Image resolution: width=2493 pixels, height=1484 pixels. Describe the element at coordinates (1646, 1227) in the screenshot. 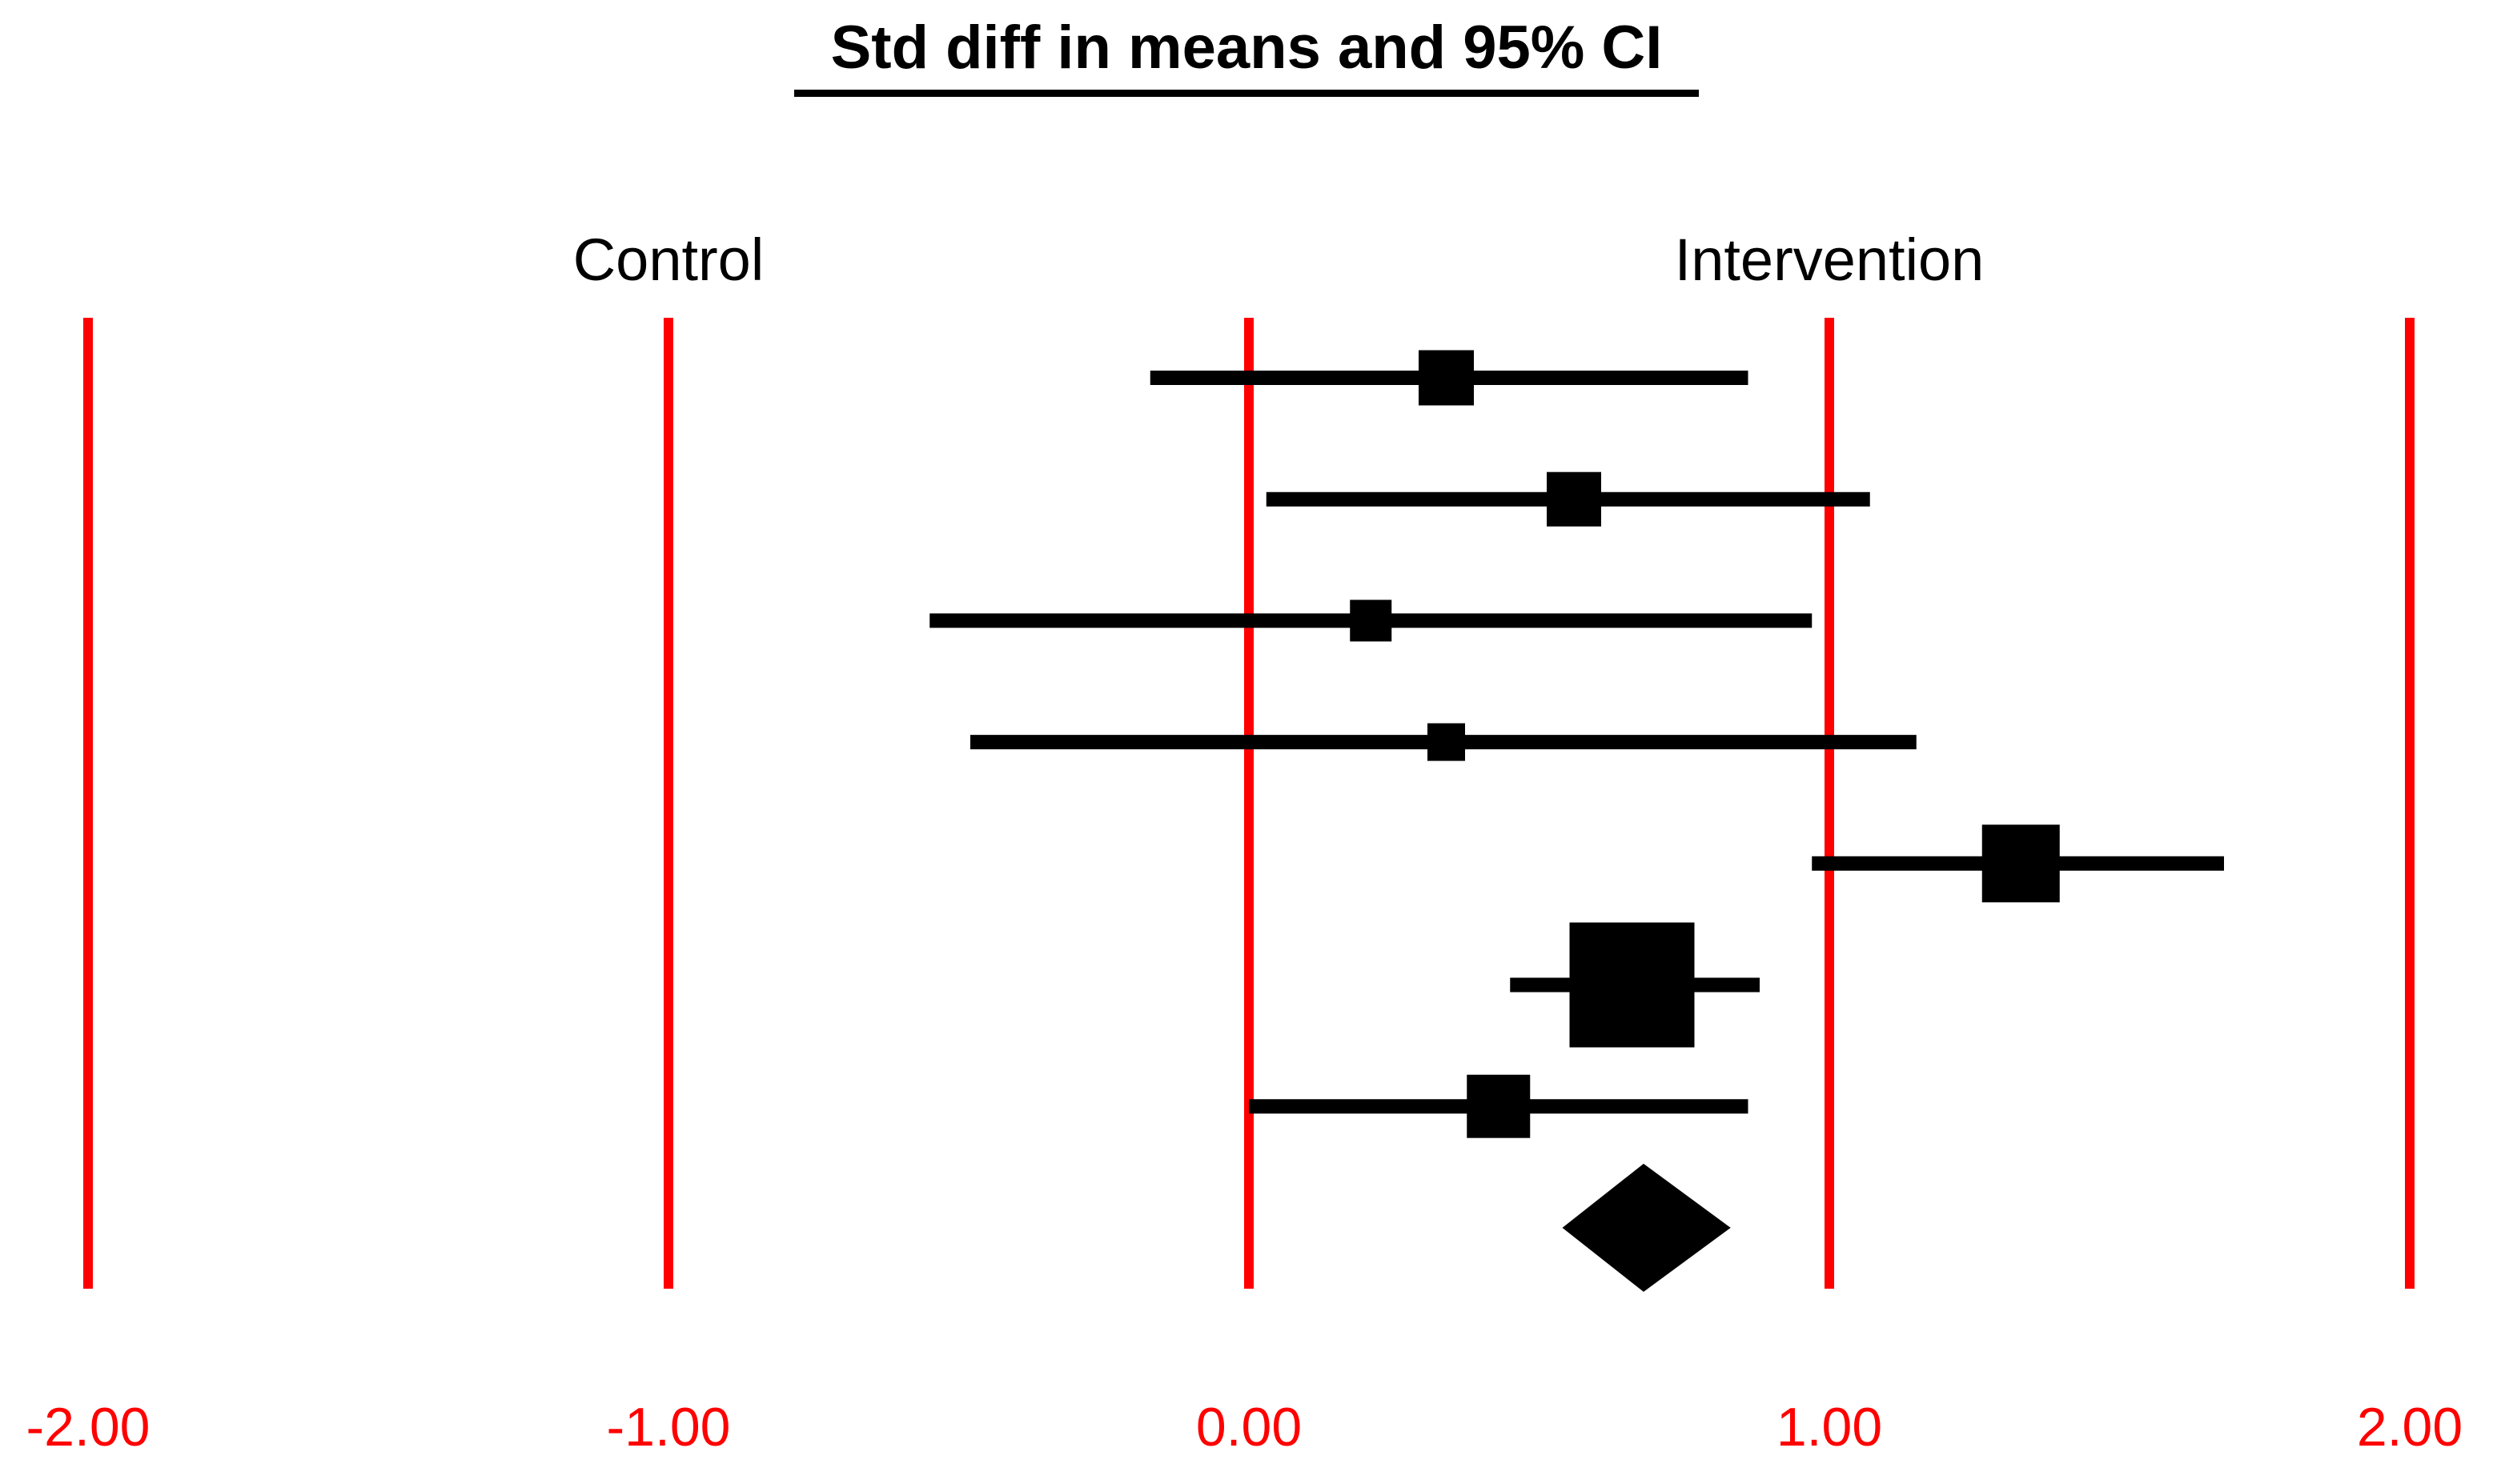

I see `pooled-diamond` at that location.